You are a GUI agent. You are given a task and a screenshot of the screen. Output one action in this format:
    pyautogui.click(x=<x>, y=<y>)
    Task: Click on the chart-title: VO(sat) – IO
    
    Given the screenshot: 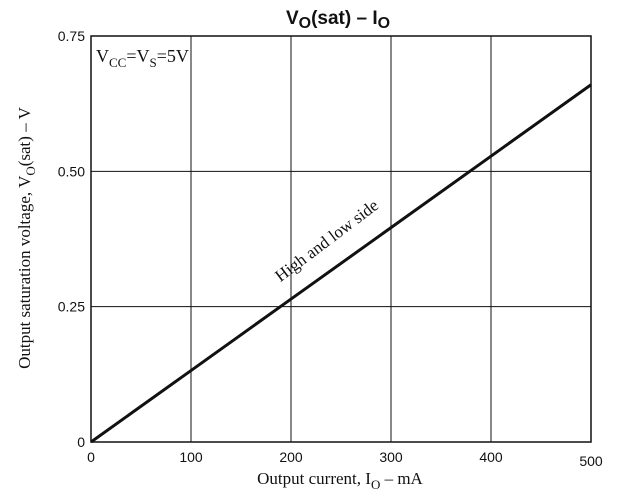 What is the action you would take?
    pyautogui.click(x=338, y=20)
    